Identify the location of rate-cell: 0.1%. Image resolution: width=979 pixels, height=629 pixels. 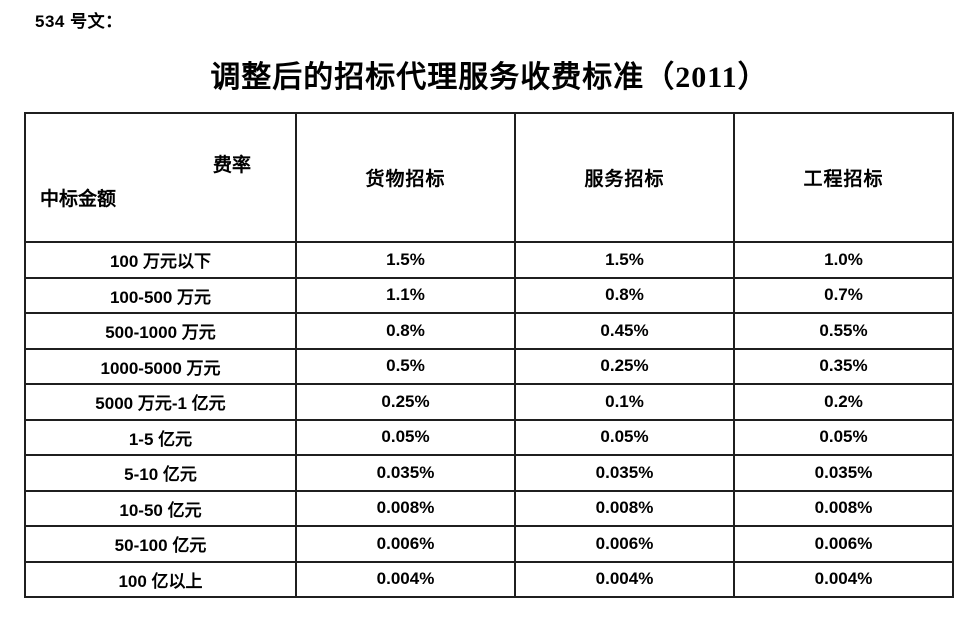
(624, 402).